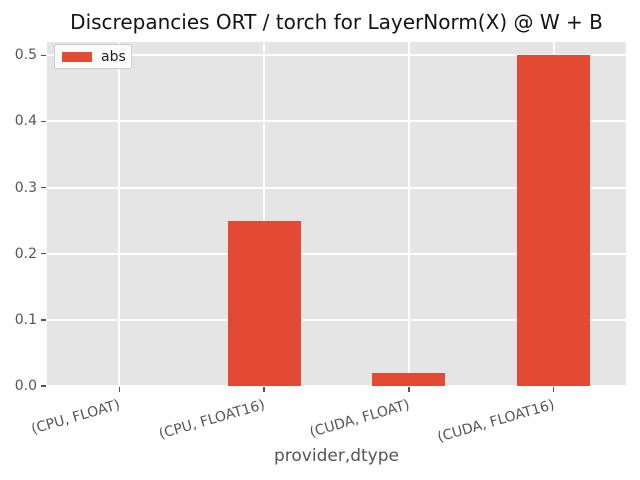  What do you see at coordinates (25, 121) in the screenshot?
I see `y-tick-label: 0.4` at bounding box center [25, 121].